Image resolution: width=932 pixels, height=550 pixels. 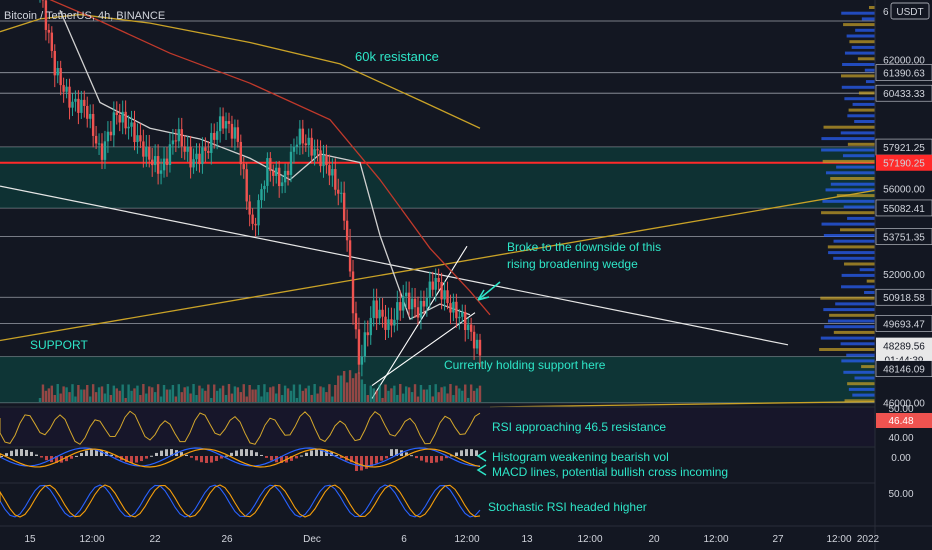 What do you see at coordinates (437, 427) in the screenshot?
I see `rsi-band` at bounding box center [437, 427].